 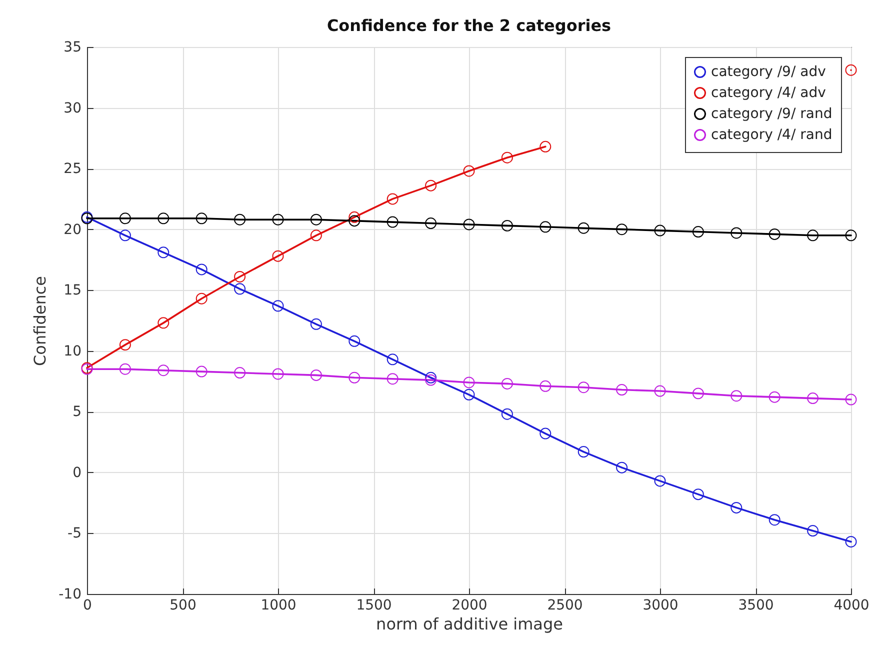 What do you see at coordinates (73, 48) in the screenshot?
I see `y-tick-label: 35` at bounding box center [73, 48].